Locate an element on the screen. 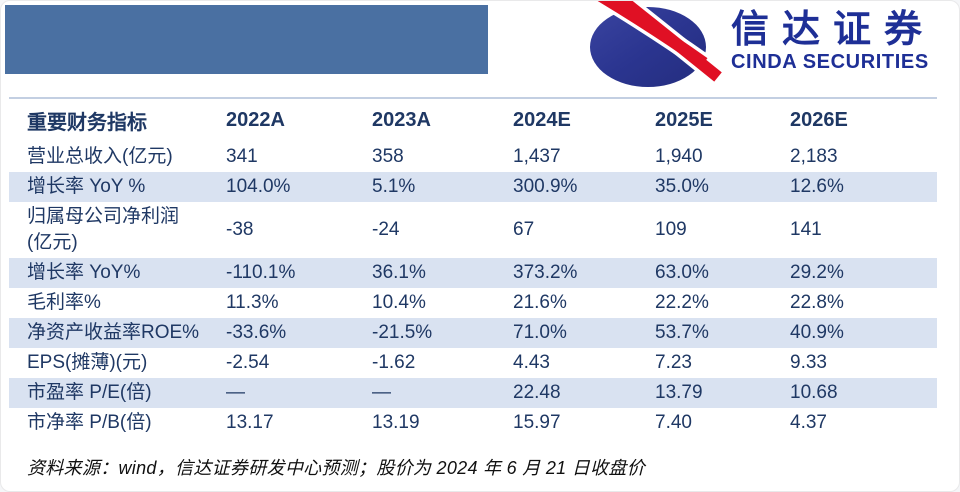 This screenshot has height=492, width=960. cell-value: 300.9% is located at coordinates (584, 187).